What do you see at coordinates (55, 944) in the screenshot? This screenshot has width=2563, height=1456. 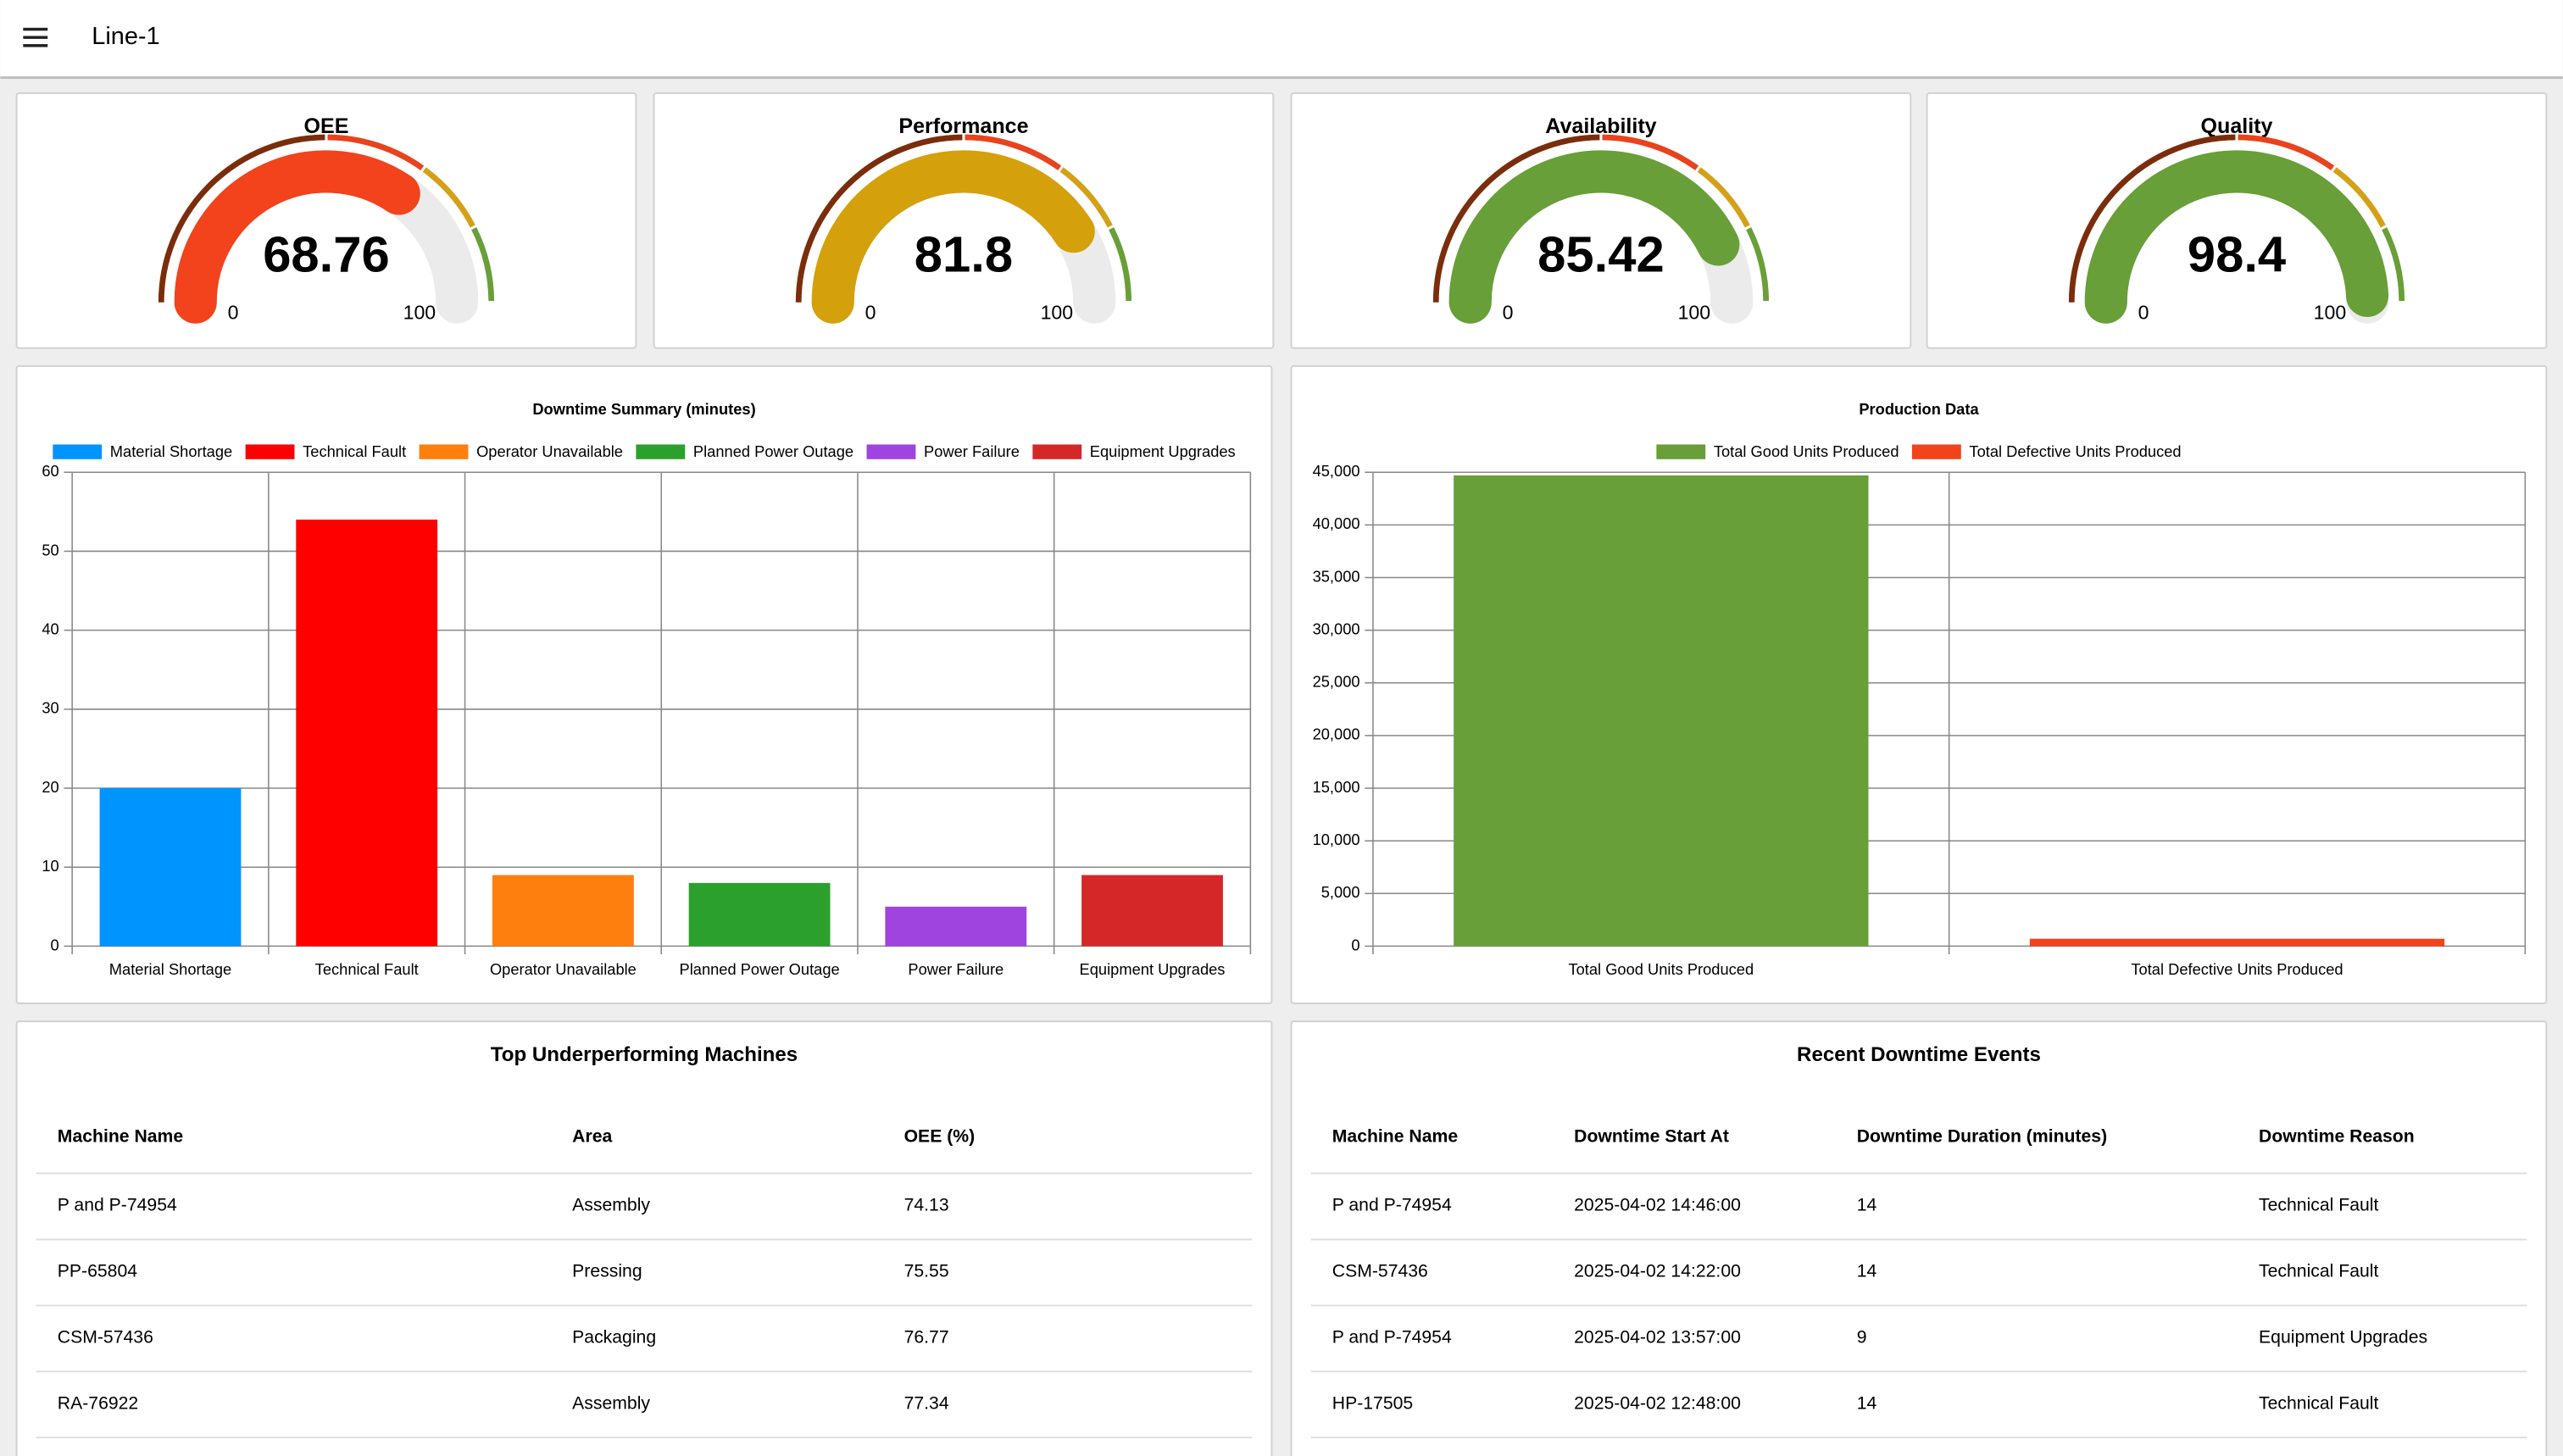 I see `y-tick-label: 0` at bounding box center [55, 944].